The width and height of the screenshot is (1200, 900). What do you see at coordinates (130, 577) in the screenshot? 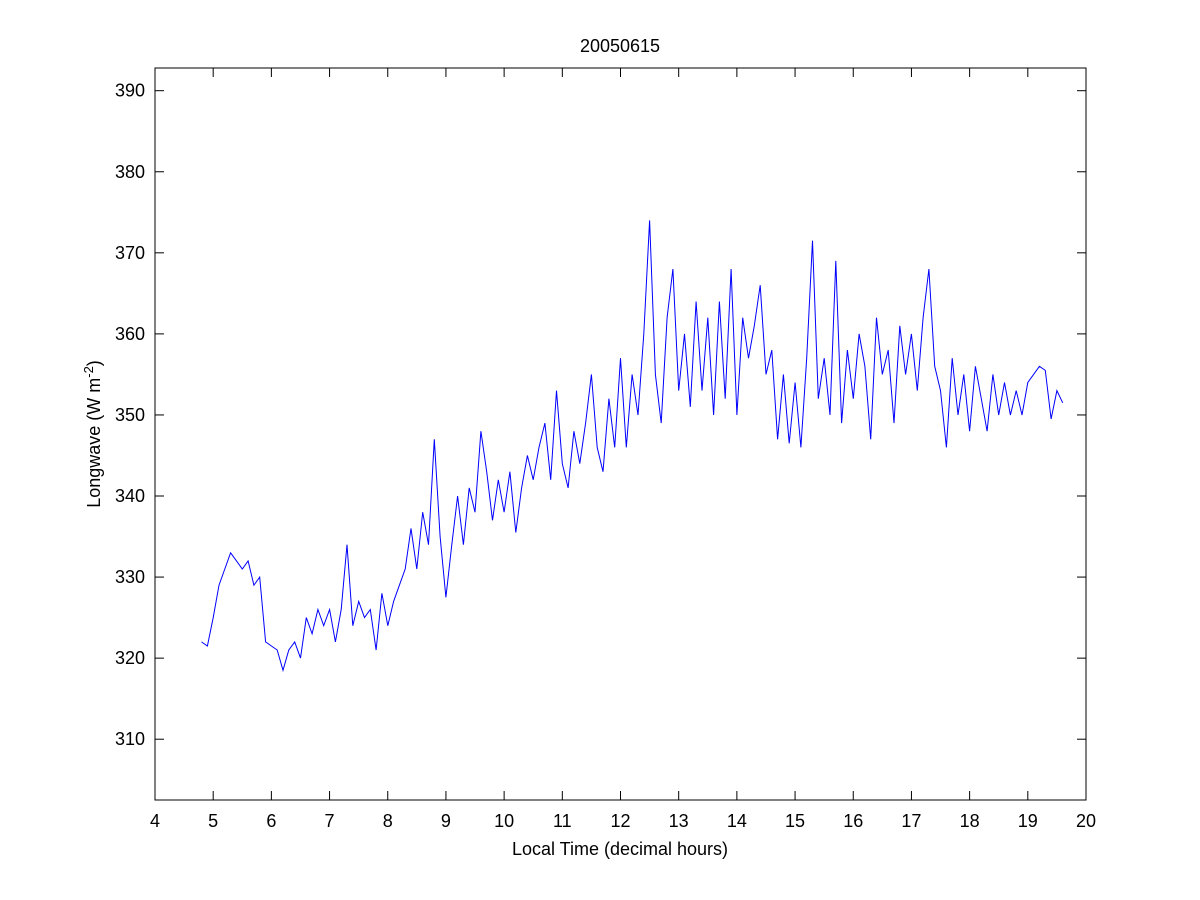
I see `y-tick-label: 330` at bounding box center [130, 577].